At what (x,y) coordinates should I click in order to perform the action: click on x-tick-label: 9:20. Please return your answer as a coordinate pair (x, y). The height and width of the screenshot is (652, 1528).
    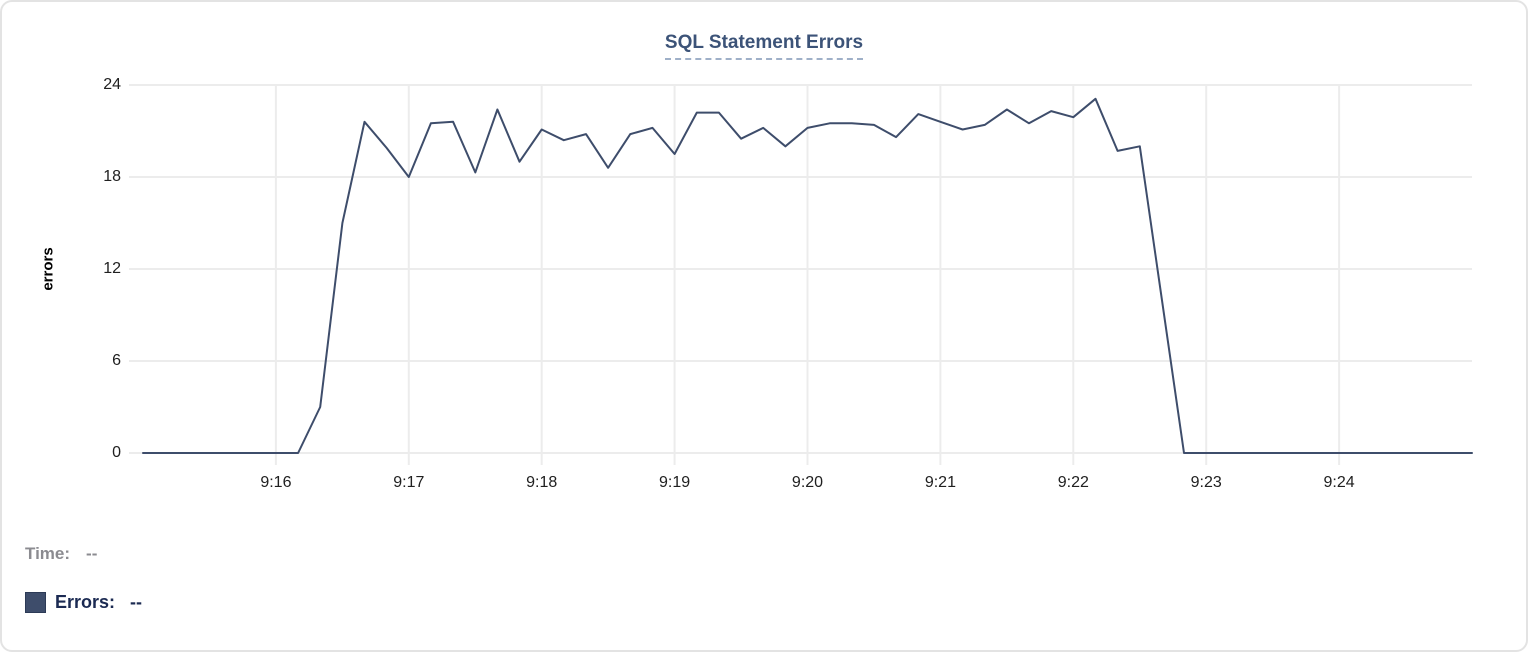
    Looking at the image, I should click on (807, 482).